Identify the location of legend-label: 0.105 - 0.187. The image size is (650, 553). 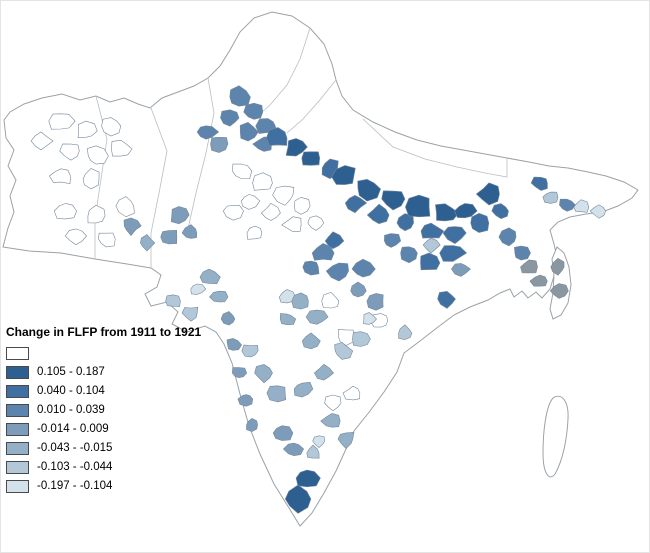
(71, 372).